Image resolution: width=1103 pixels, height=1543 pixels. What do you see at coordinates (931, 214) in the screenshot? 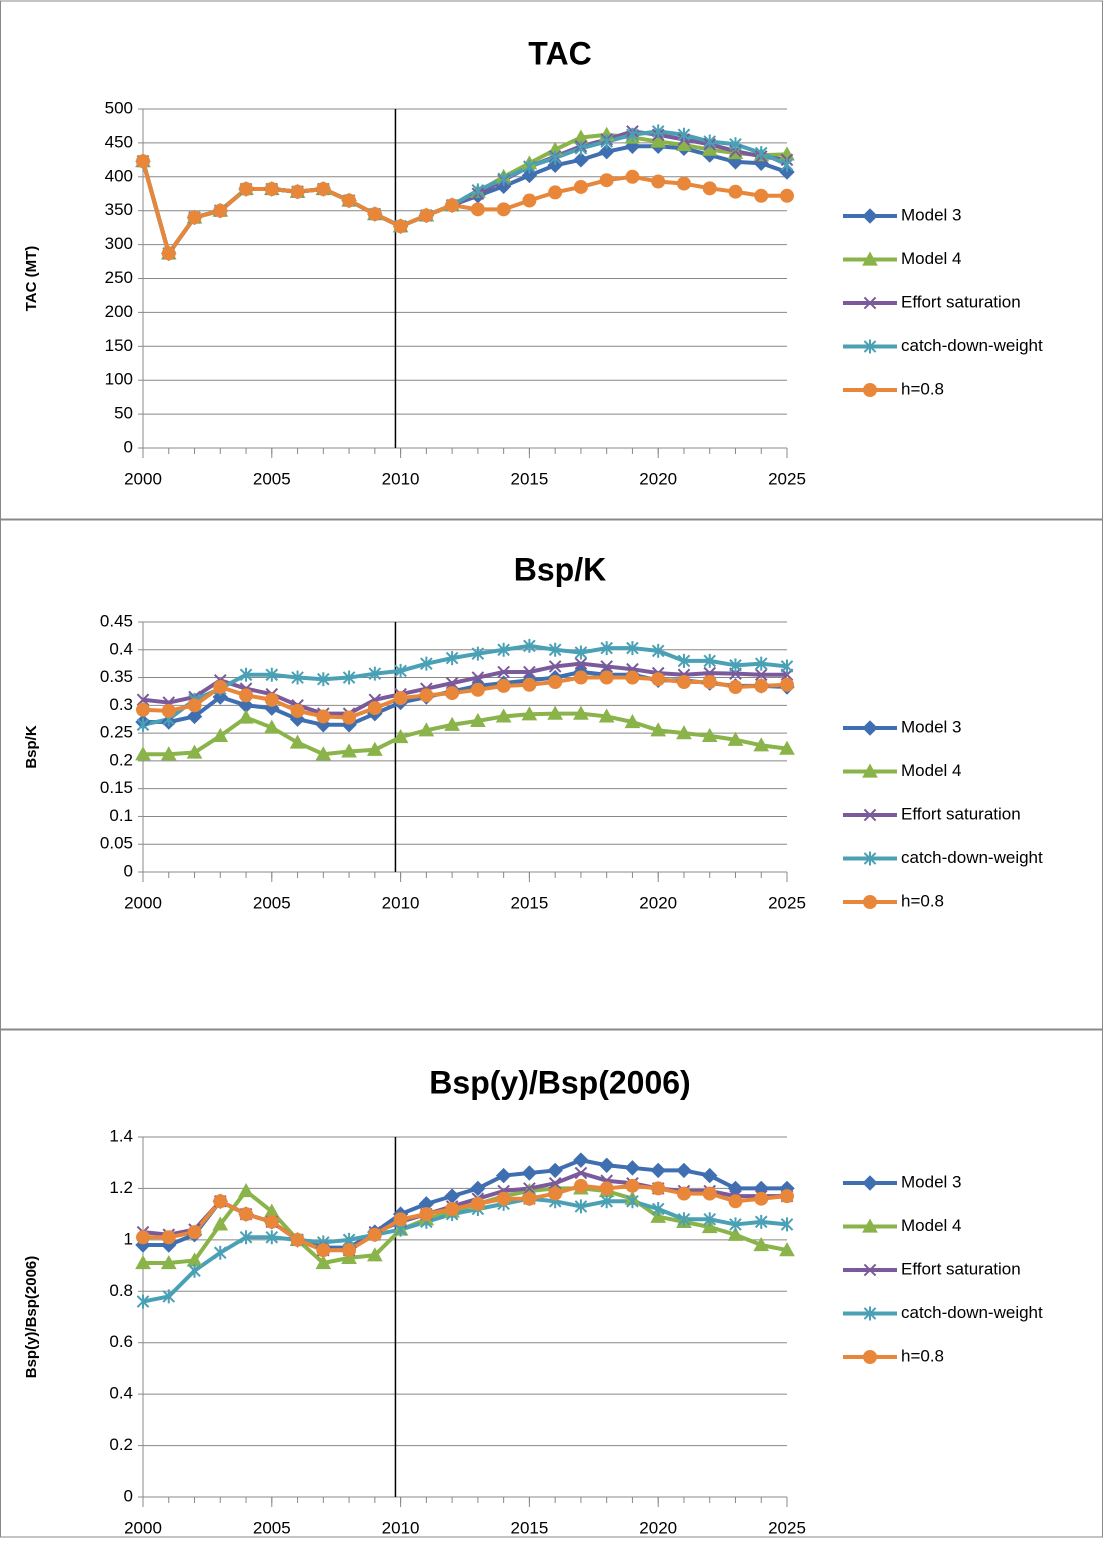
I see `legend-label: Model 3` at bounding box center [931, 214].